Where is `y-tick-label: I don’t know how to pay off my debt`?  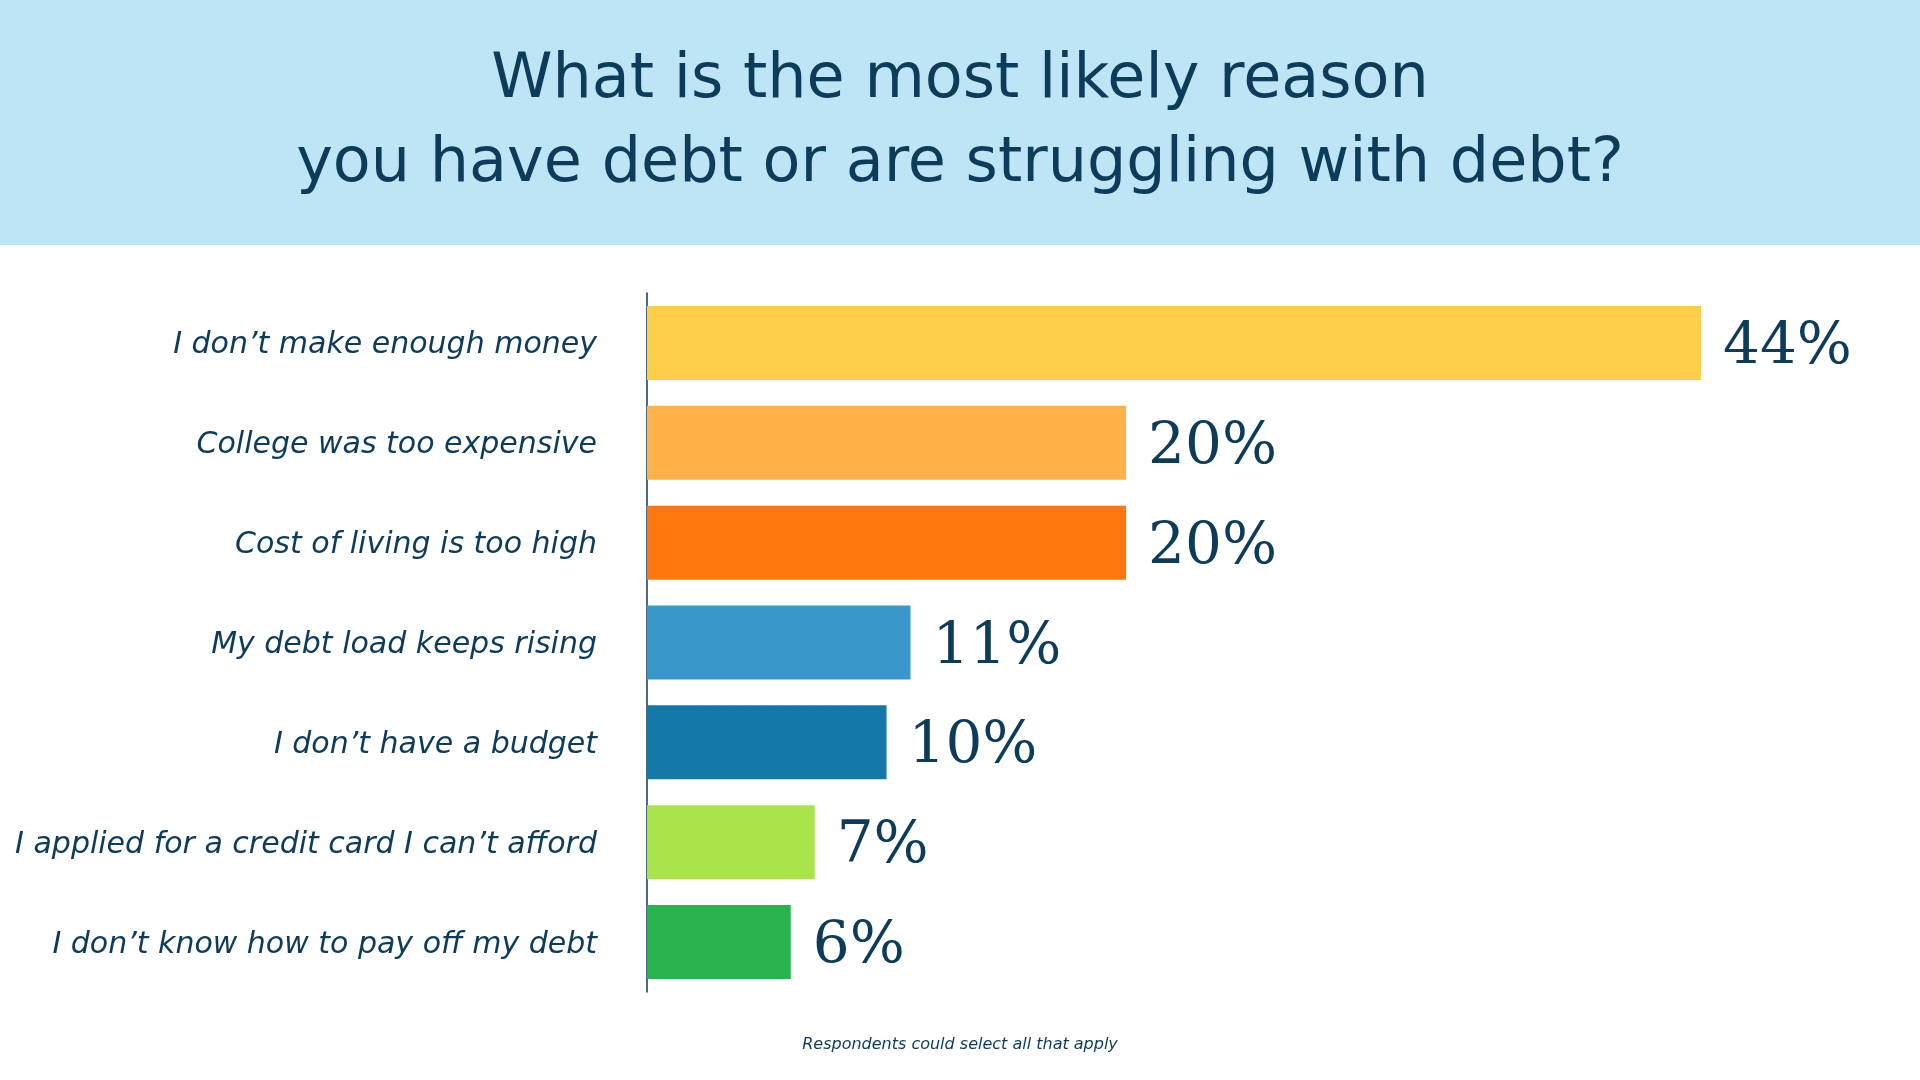 y-tick-label: I don’t know how to pay off my debt is located at coordinates (325, 942).